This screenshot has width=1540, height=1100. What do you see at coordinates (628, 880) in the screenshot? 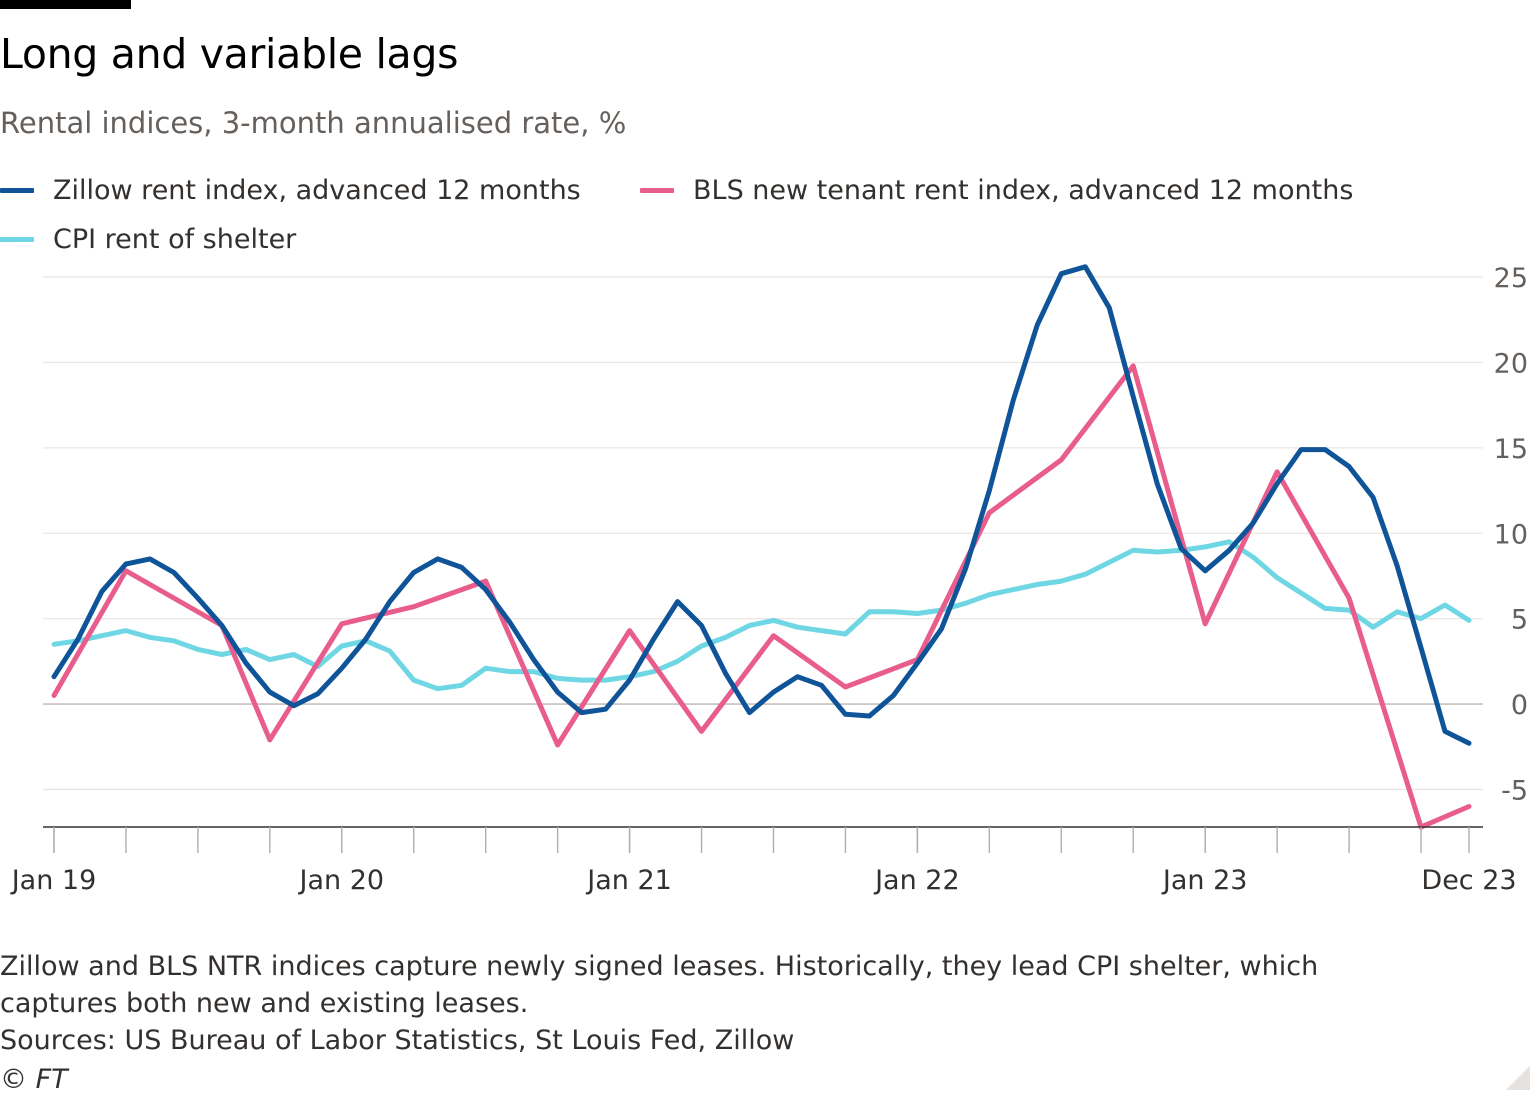
I see `x-tick-label: Jan 21` at bounding box center [628, 880].